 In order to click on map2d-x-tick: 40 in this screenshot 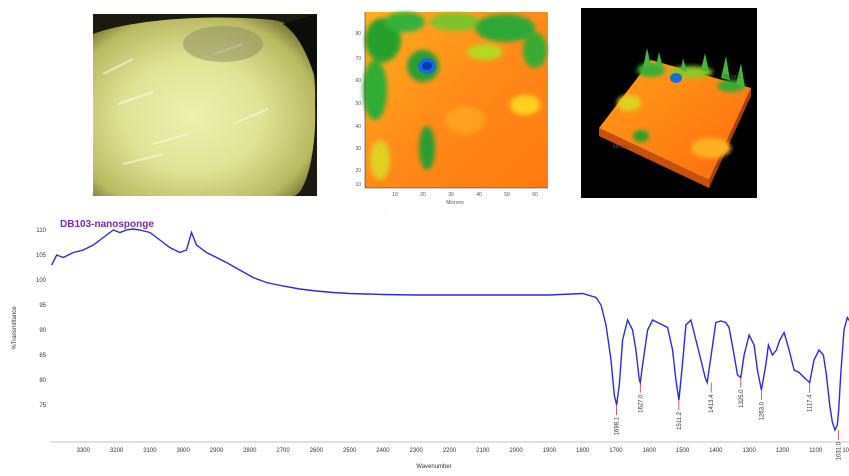, I will do `click(479, 195)`.